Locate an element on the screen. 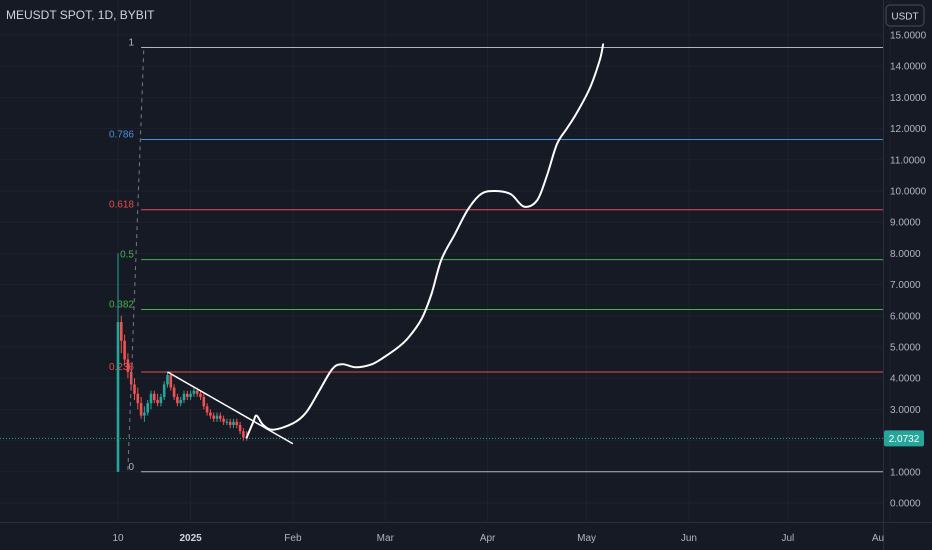 Image resolution: width=932 pixels, height=550 pixels. time-tick-label: 2025 is located at coordinates (190, 538).